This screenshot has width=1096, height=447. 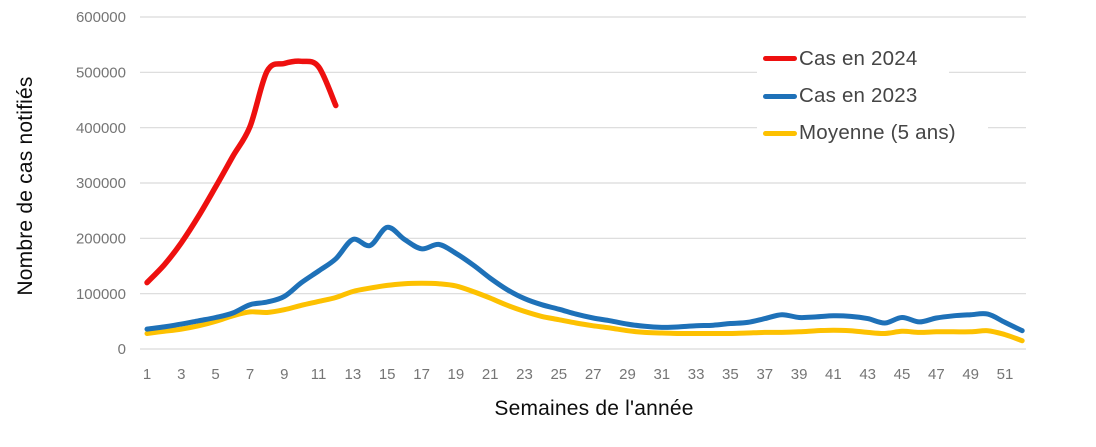 I want to click on x-tick-label: 27, so click(x=593, y=374).